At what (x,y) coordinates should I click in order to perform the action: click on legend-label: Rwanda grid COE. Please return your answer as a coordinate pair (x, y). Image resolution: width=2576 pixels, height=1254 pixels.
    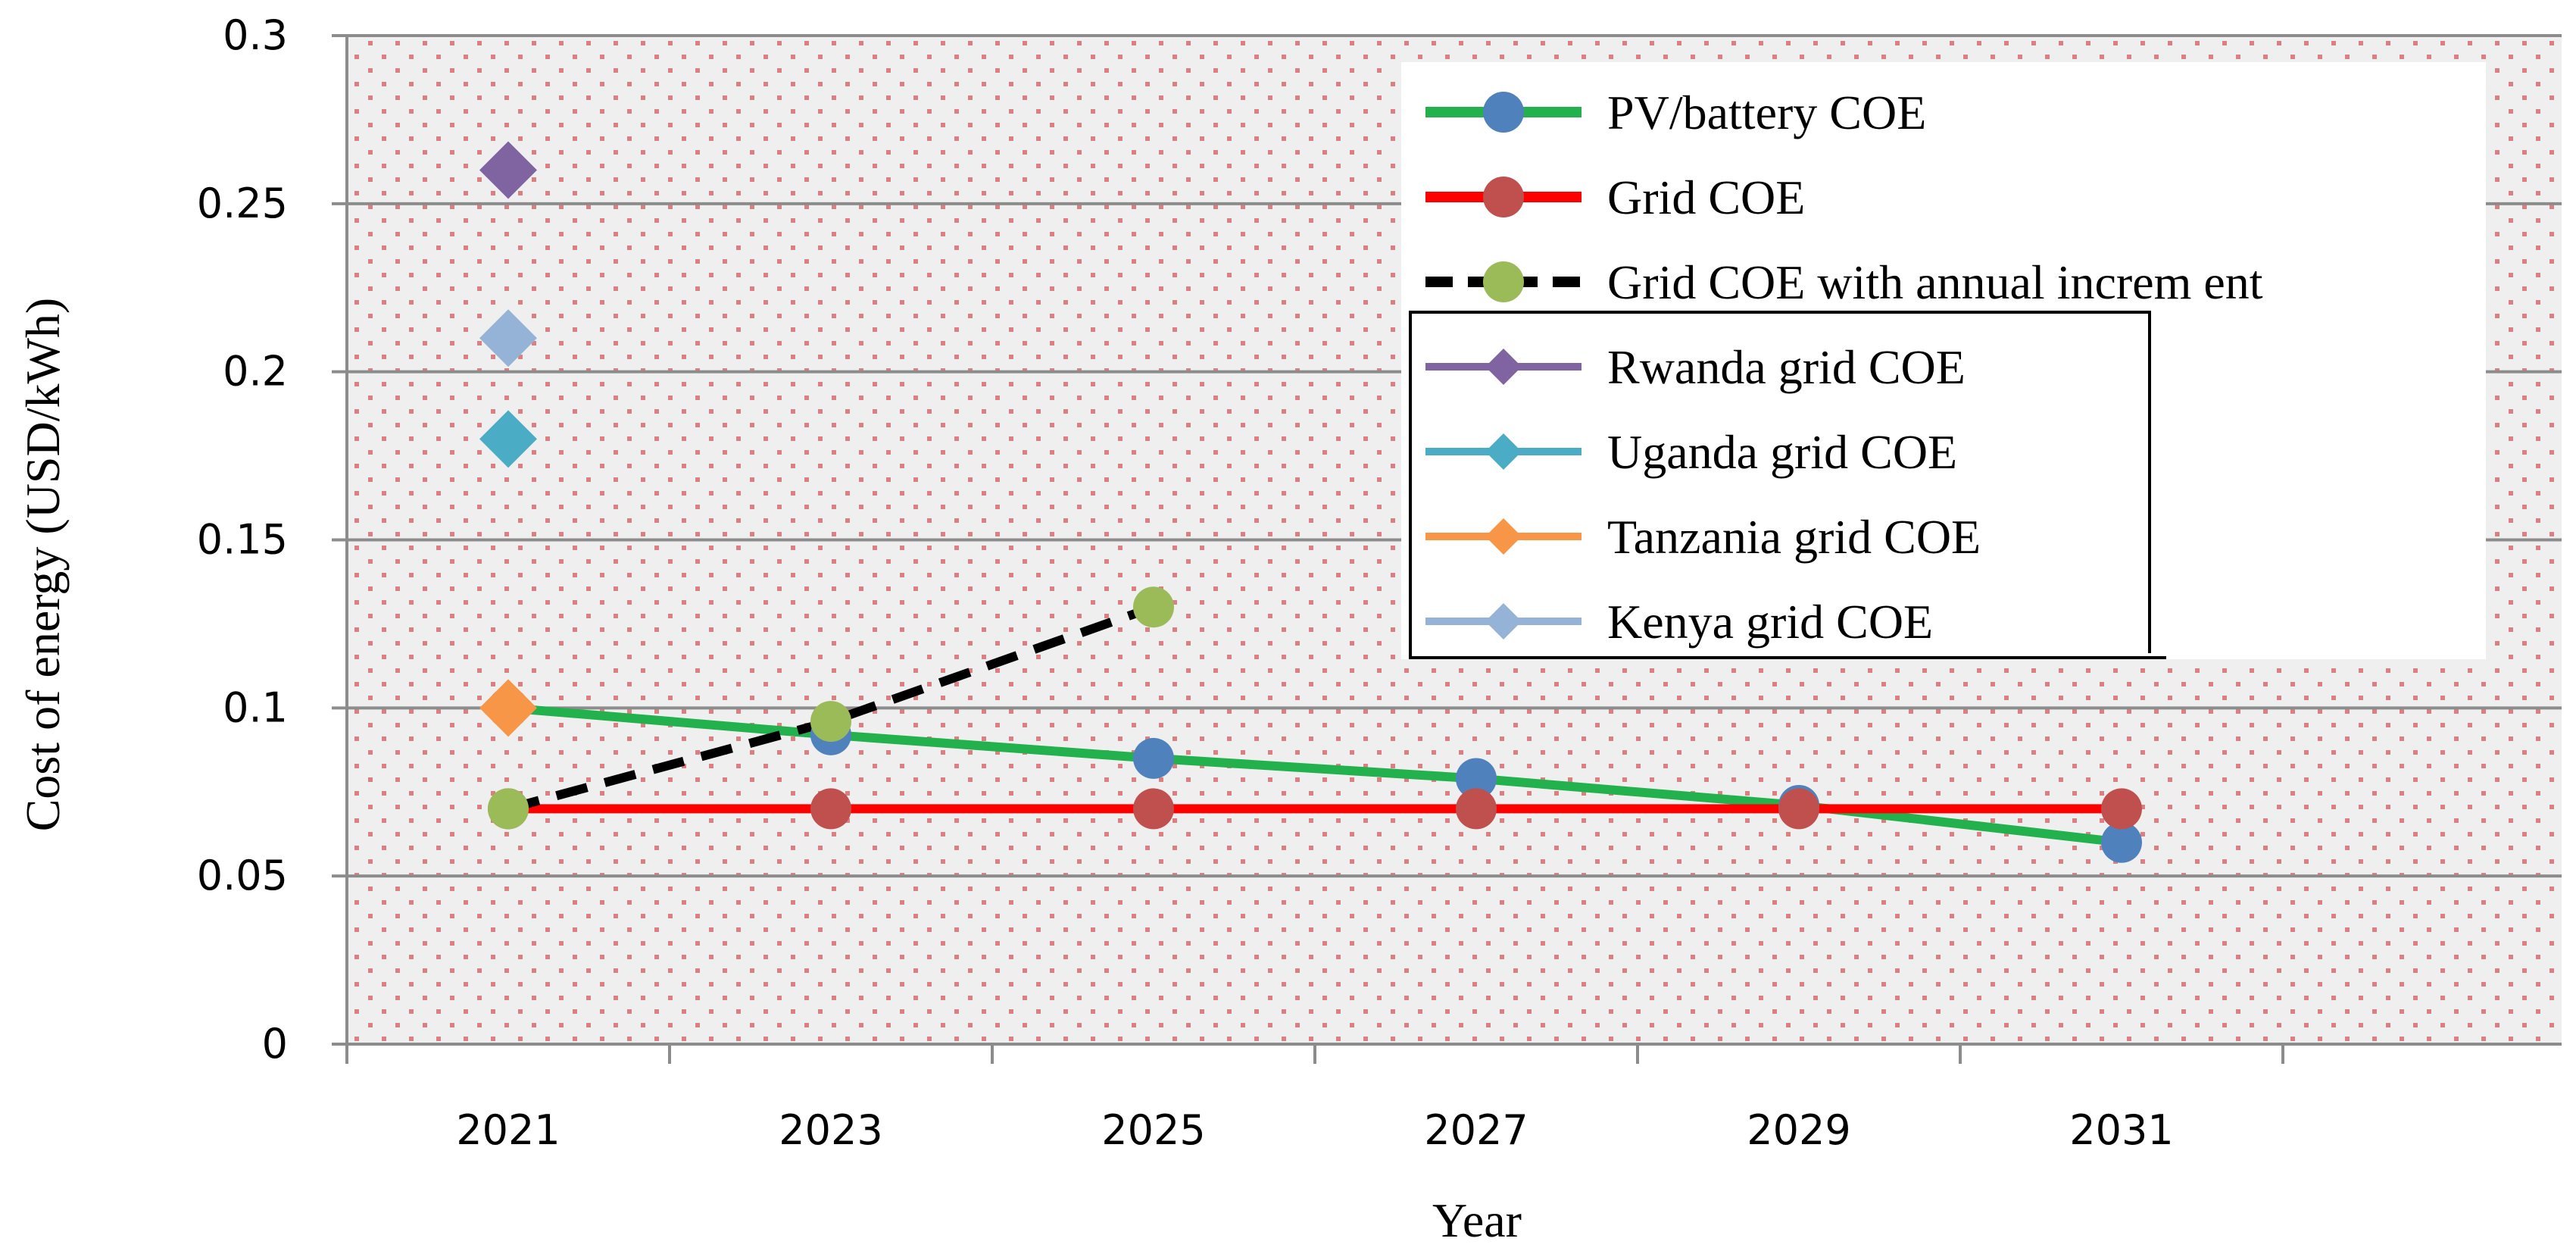
    Looking at the image, I should click on (1787, 367).